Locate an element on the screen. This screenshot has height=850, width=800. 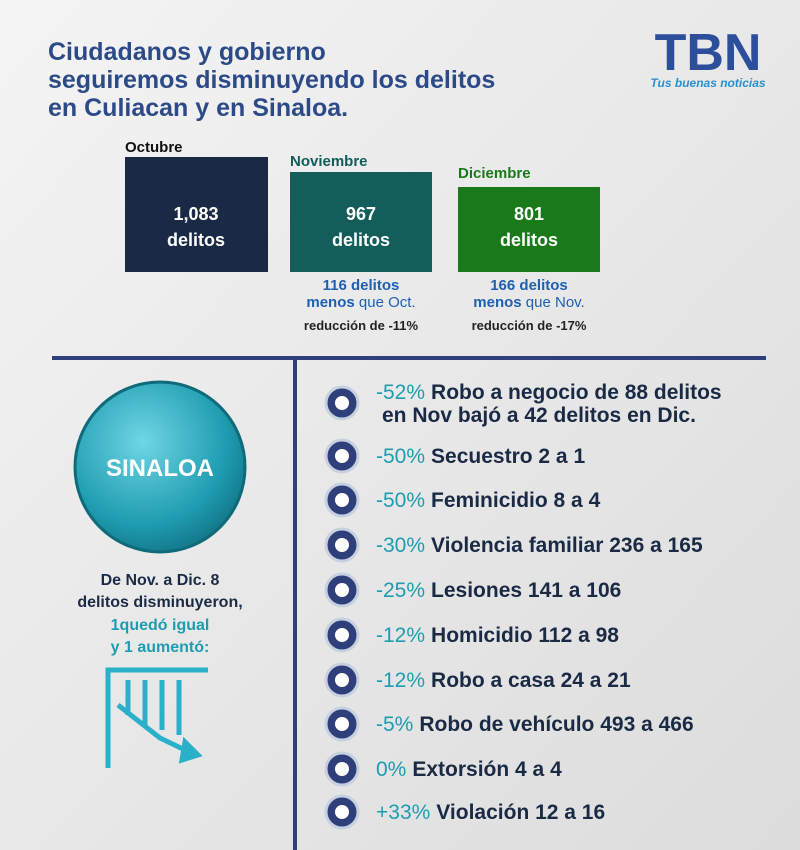
item-text: -25% Lesiones 141 a 106 is located at coordinates (498, 590).